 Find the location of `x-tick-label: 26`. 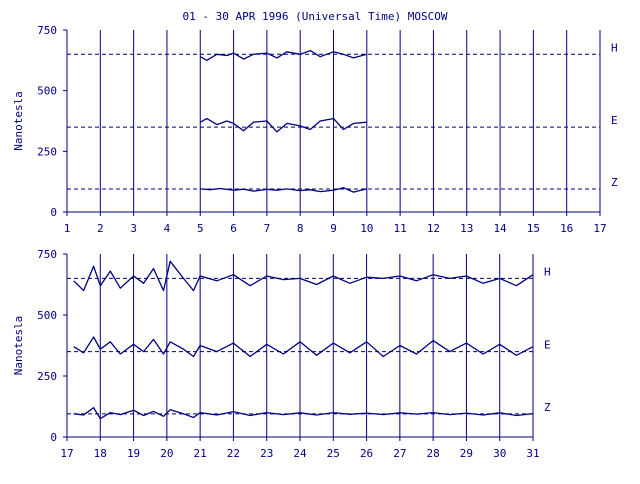

x-tick-label: 26 is located at coordinates (366, 453).